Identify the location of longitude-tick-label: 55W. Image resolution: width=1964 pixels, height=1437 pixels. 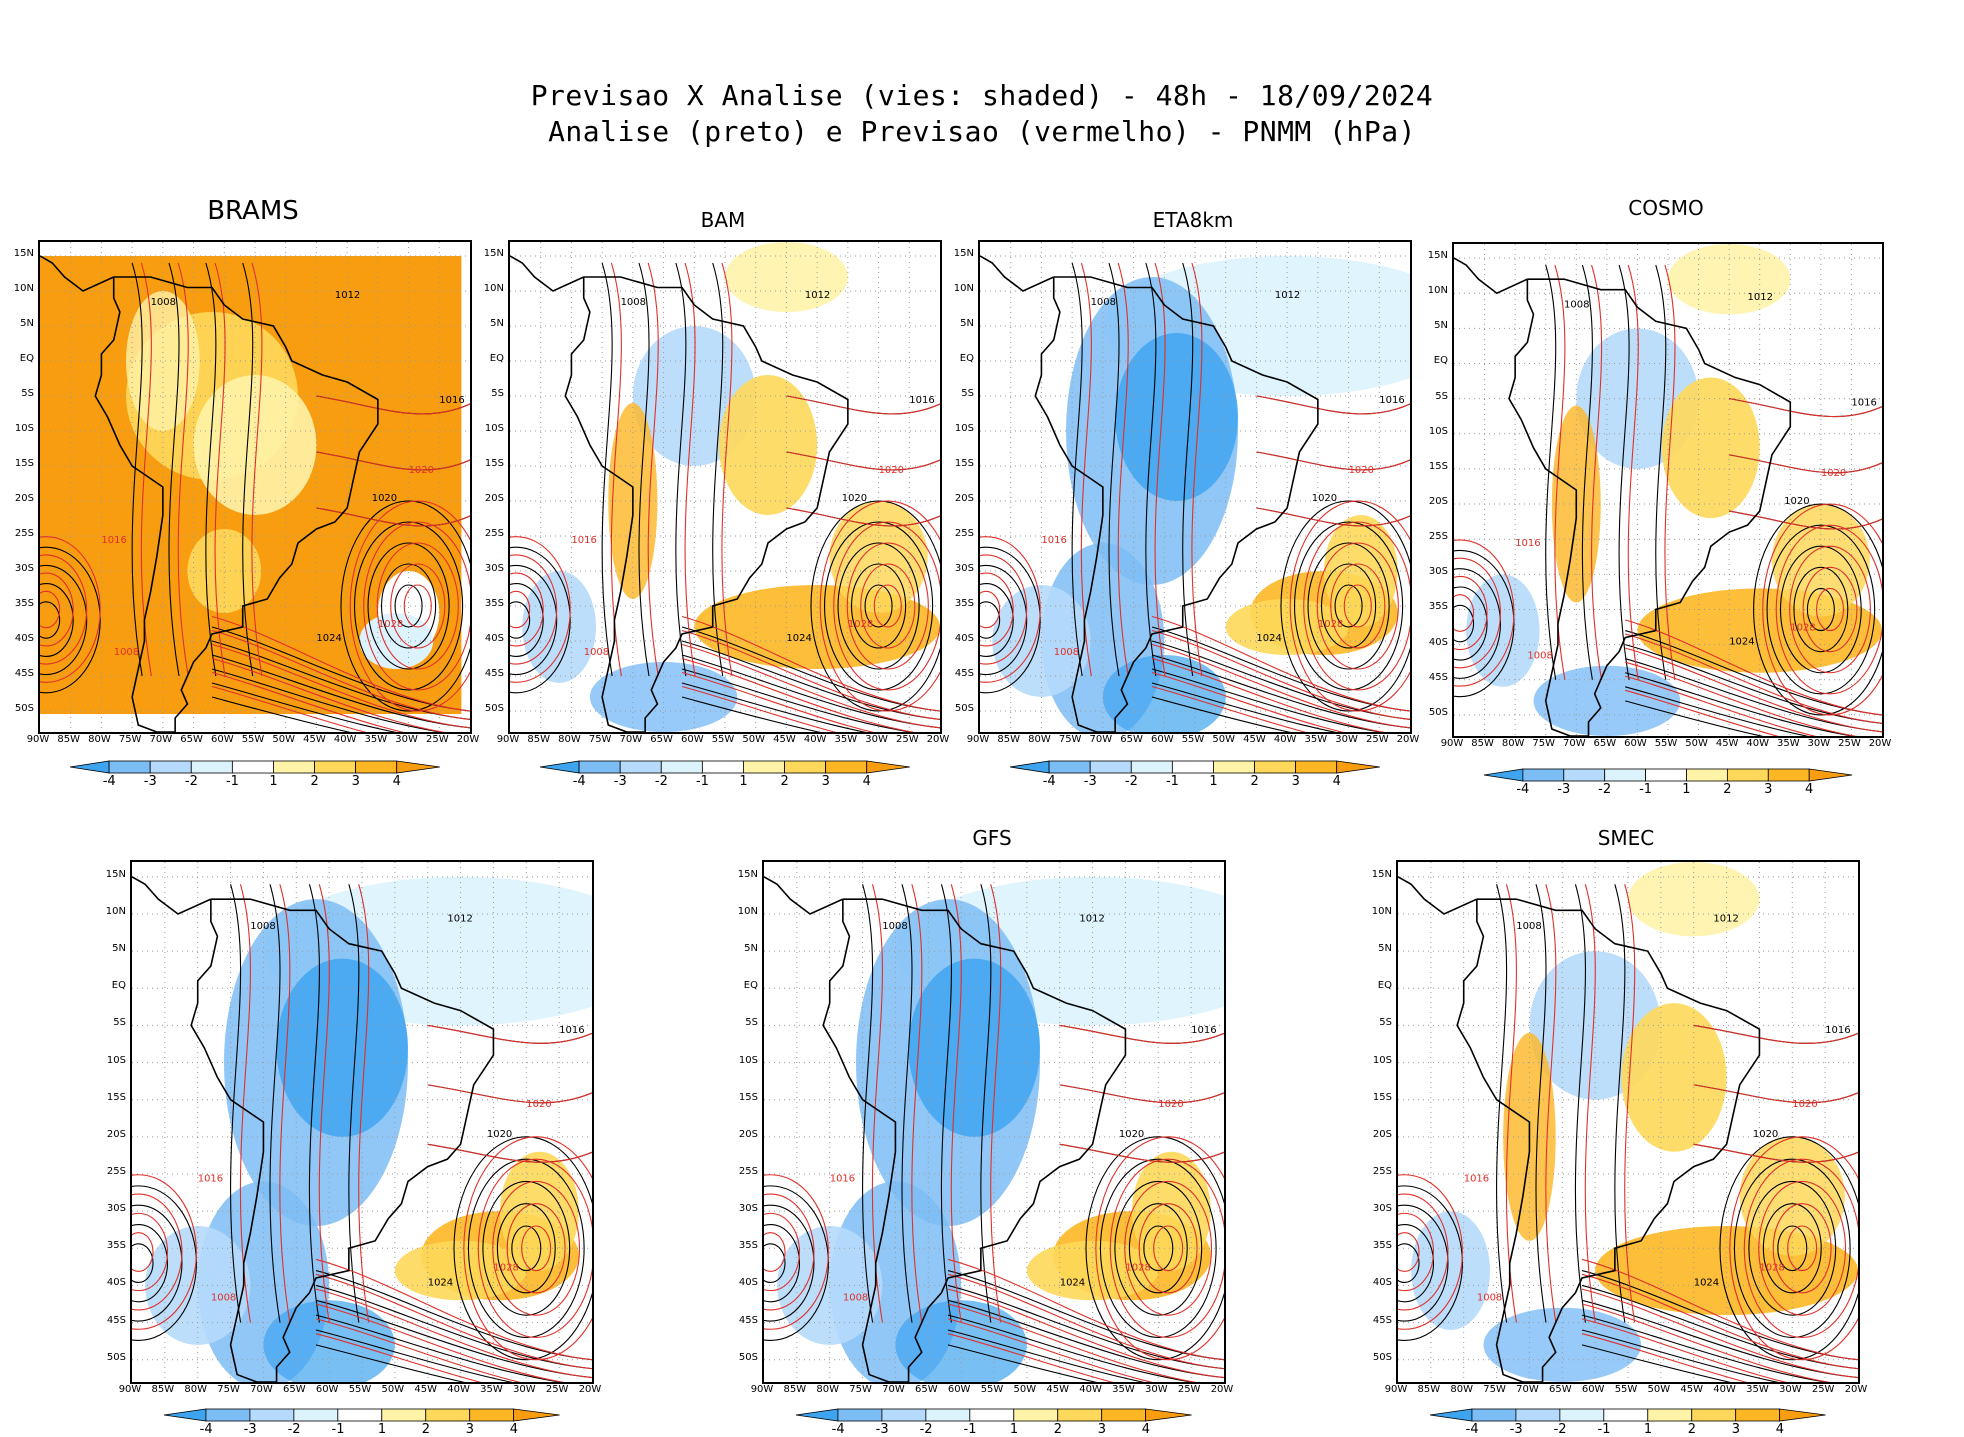
(253, 739).